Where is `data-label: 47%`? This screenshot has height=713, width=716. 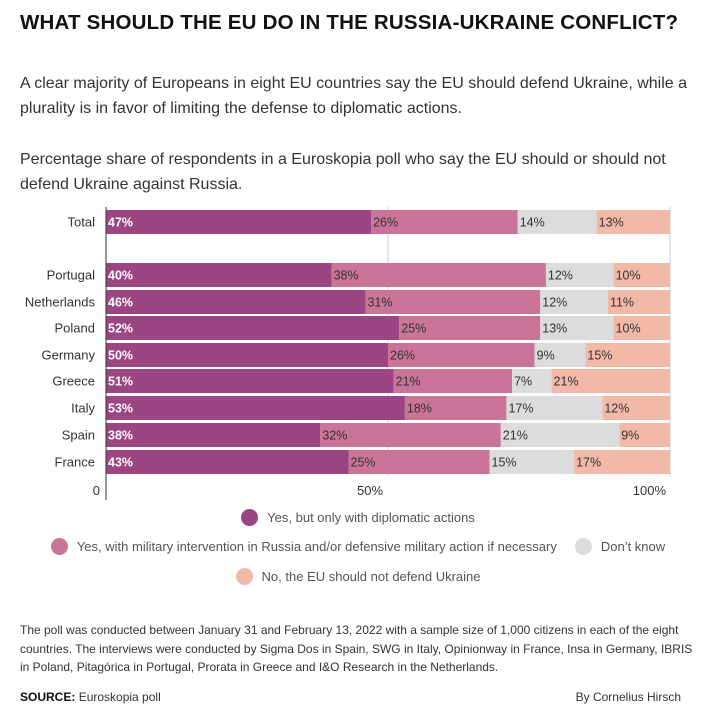 data-label: 47% is located at coordinates (120, 223).